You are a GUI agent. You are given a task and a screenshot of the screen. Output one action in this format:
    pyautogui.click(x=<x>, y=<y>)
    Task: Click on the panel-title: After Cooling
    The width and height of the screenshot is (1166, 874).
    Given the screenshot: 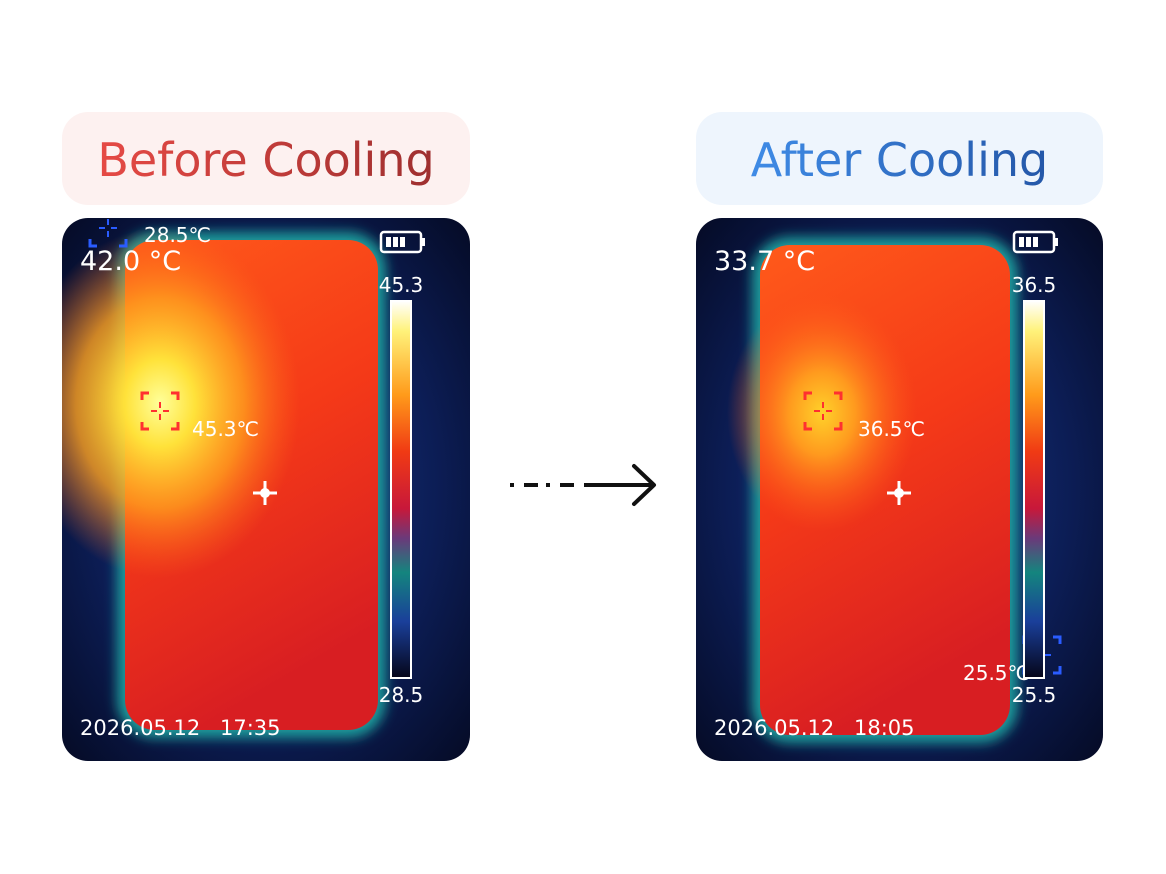 What is the action you would take?
    pyautogui.click(x=899, y=160)
    